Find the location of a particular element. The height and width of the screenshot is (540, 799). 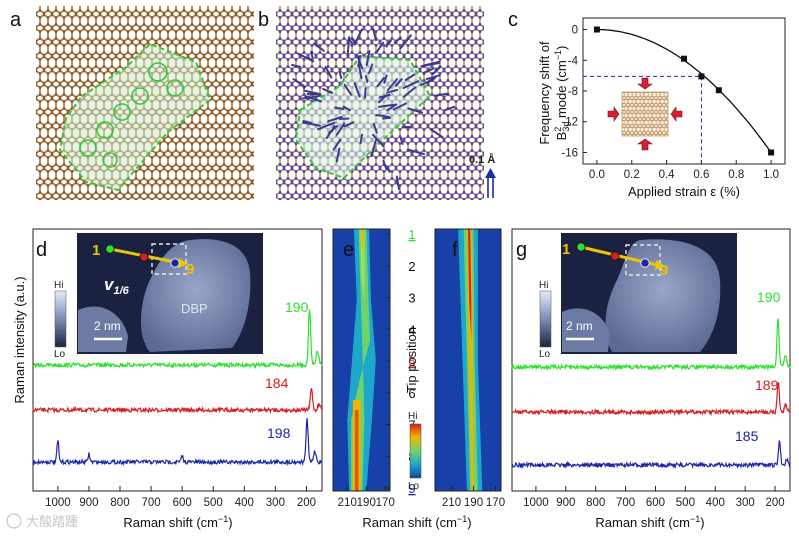

xticks-e: 210 190 170 is located at coordinates (366, 497).